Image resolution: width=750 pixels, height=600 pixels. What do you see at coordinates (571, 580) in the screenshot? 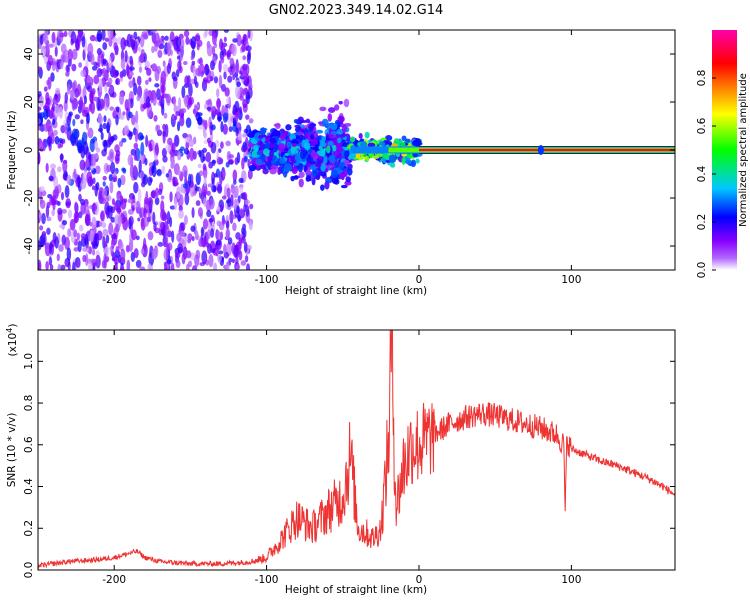
I see `bottom-x-tick-label: 100` at bounding box center [571, 580].